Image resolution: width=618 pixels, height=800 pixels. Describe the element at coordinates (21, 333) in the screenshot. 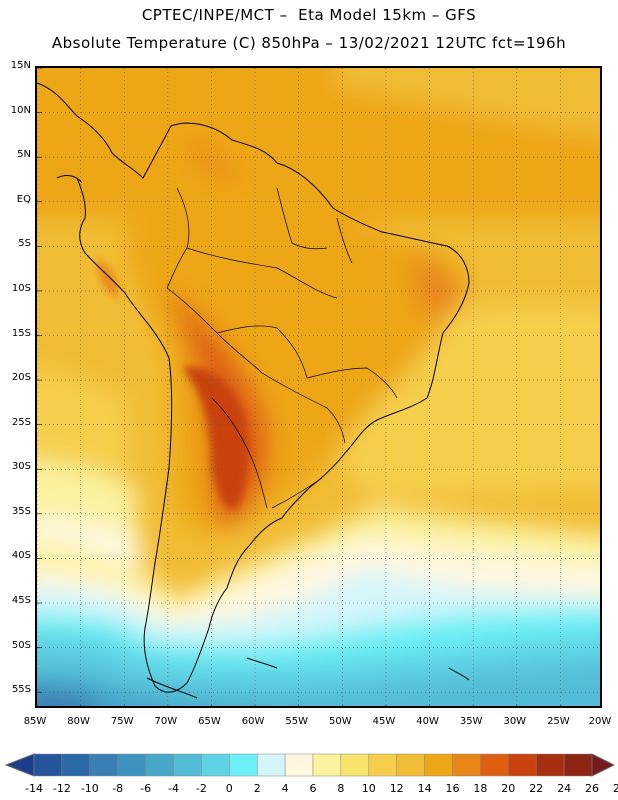

I see `latitude-label: 15S` at that location.